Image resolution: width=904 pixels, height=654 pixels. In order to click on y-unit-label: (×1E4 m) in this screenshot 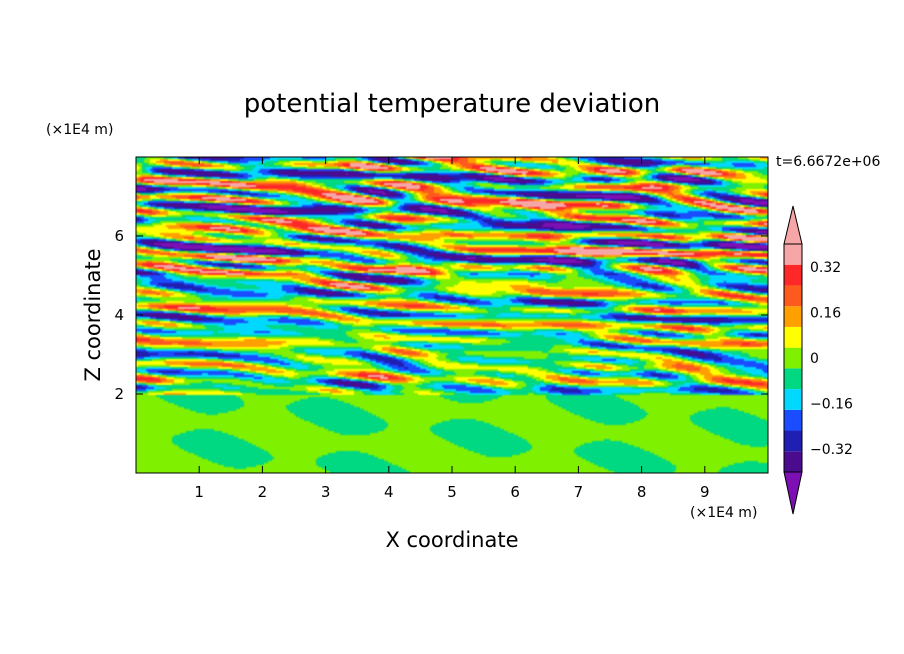, I will do `click(79, 130)`.